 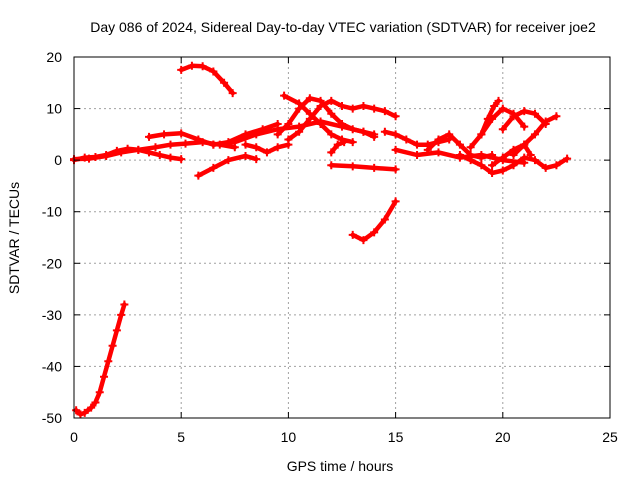 What do you see at coordinates (14, 238) in the screenshot?
I see `y-axis-label: SDTVAR / TECUs` at bounding box center [14, 238].